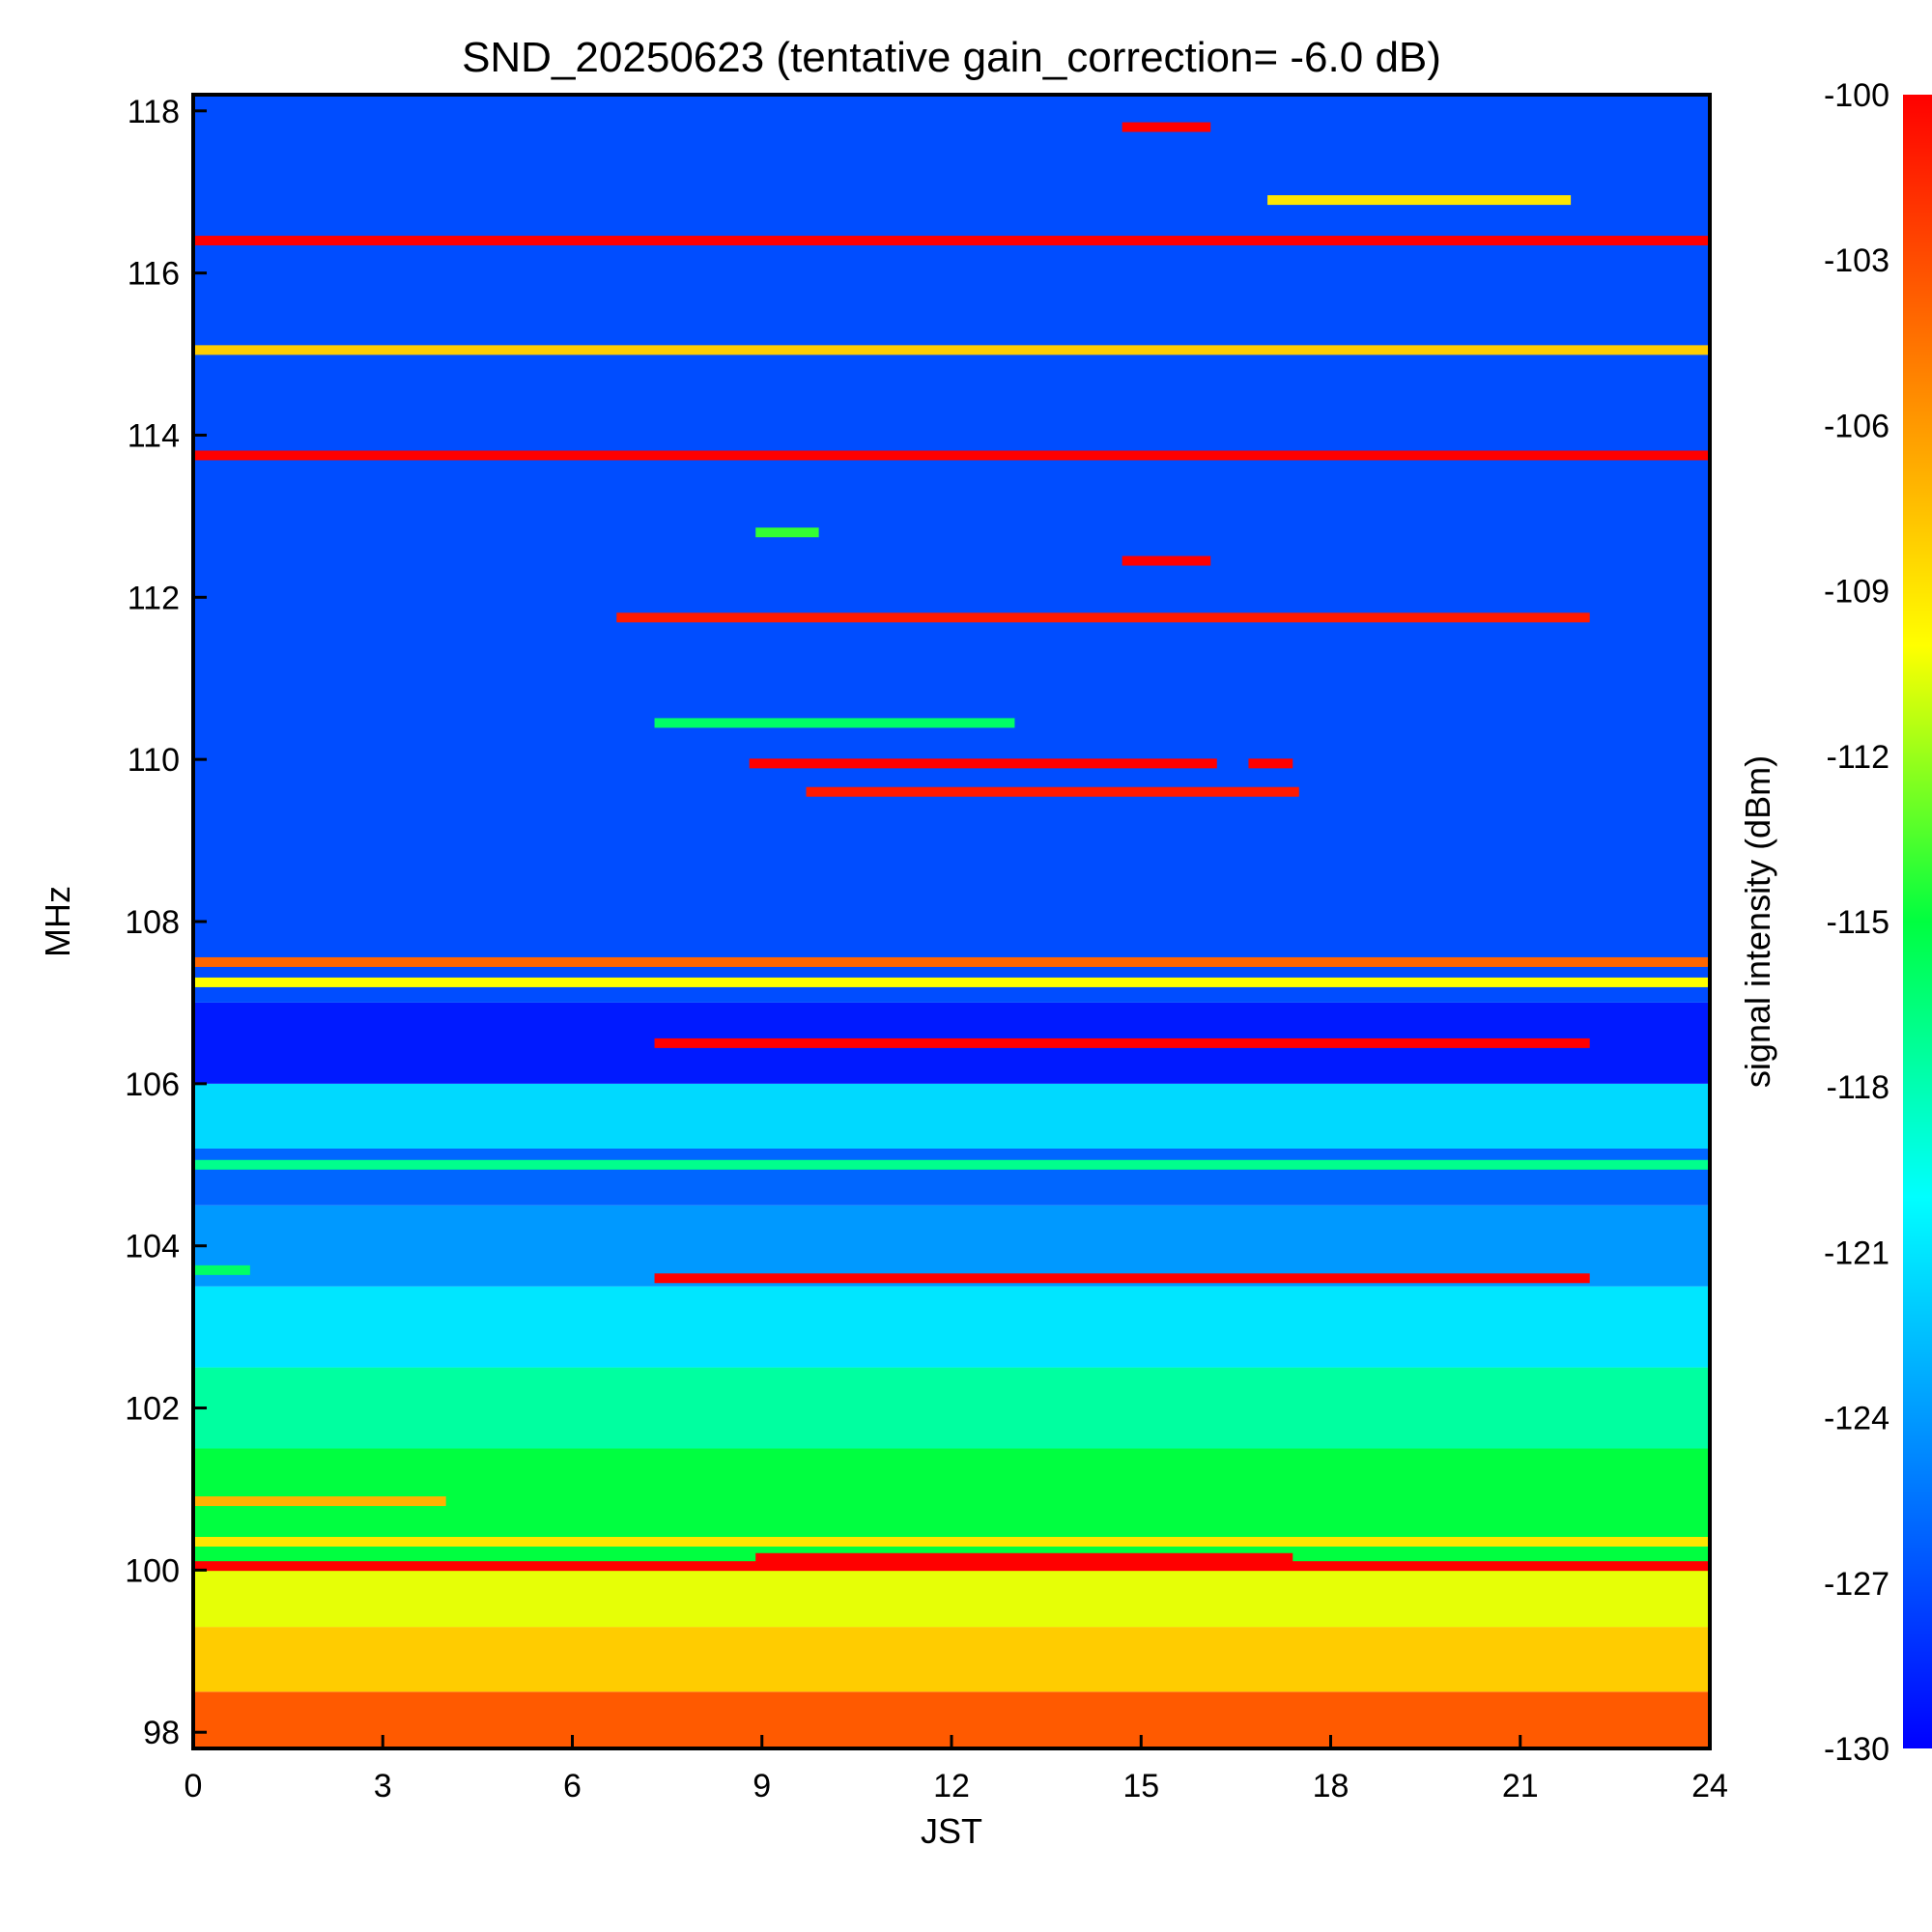 The height and width of the screenshot is (1932, 1932). I want to click on x-tick-label: 3, so click(383, 1786).